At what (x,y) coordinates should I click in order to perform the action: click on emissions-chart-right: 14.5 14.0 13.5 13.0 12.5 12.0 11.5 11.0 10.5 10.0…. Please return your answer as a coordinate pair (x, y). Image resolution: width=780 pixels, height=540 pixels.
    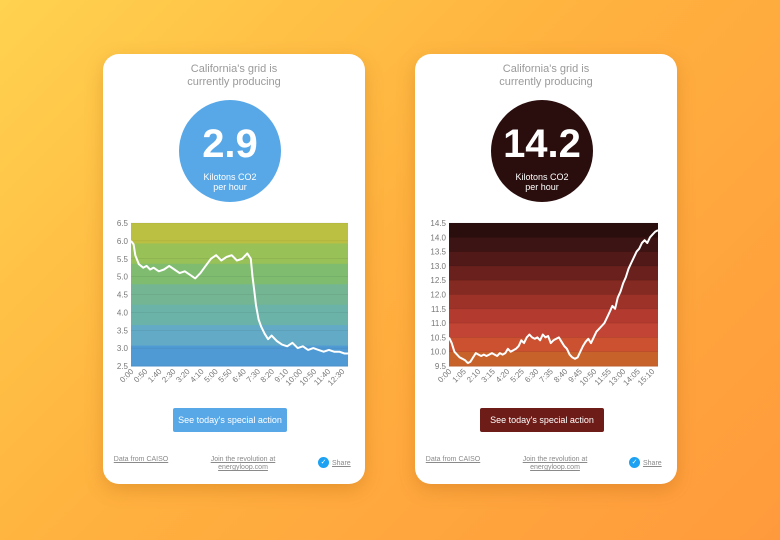
    Looking at the image, I should click on (544, 303).